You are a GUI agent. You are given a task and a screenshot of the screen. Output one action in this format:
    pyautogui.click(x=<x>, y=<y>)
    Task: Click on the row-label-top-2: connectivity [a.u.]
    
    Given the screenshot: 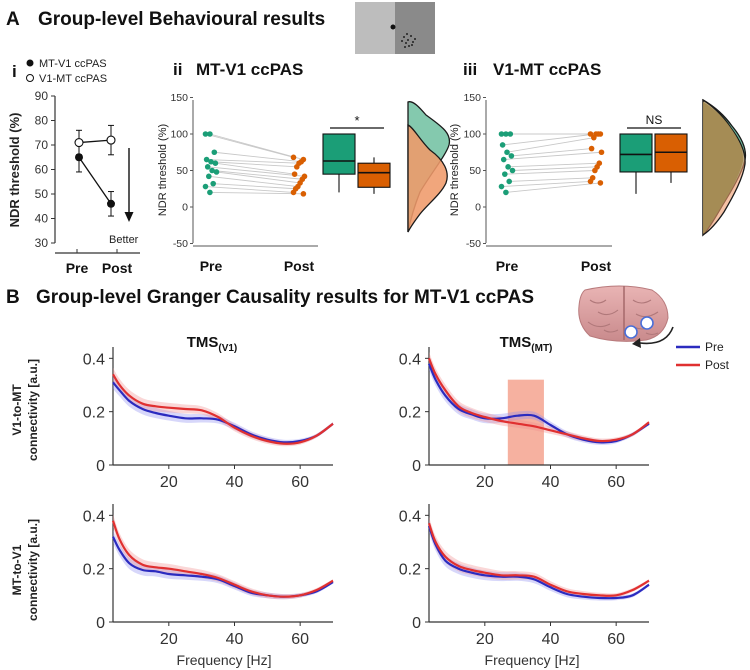 What is the action you would take?
    pyautogui.click(x=33, y=410)
    